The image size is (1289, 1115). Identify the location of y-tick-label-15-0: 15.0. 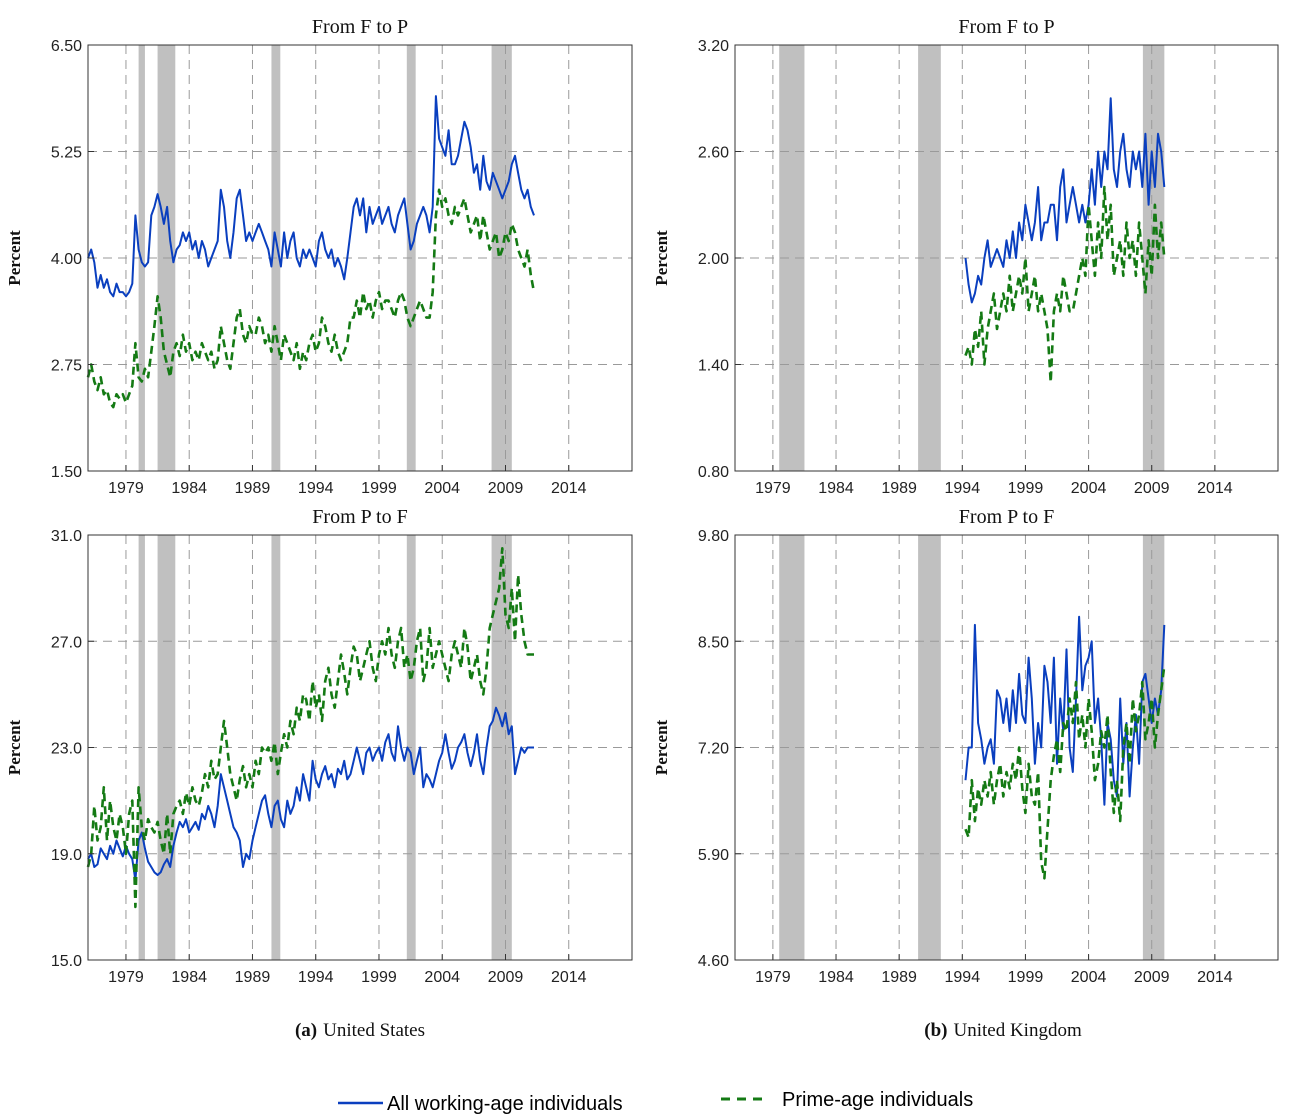
(66, 961).